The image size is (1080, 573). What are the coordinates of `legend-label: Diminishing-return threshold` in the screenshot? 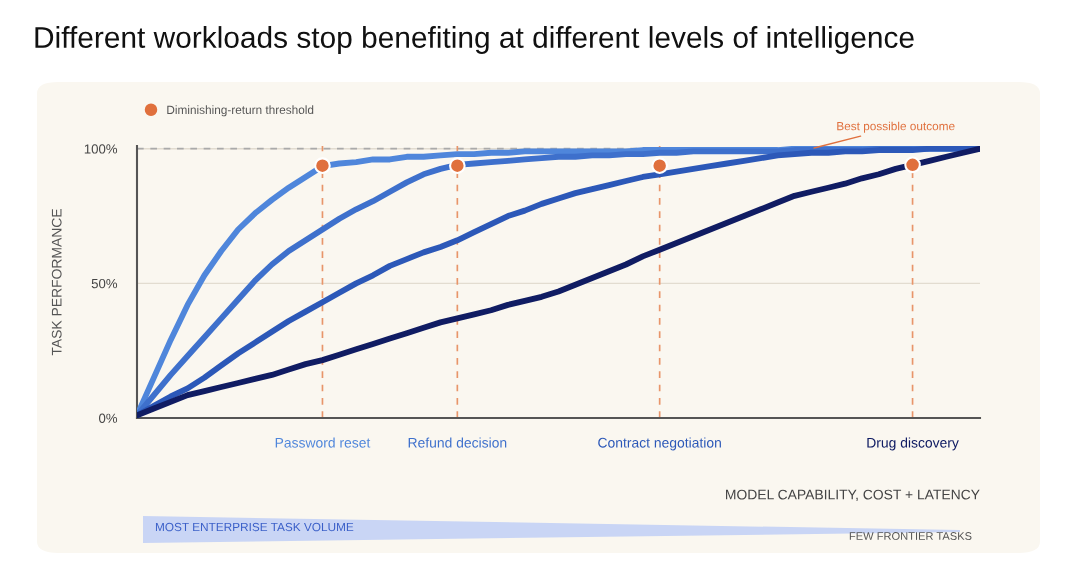 It's located at (240, 111).